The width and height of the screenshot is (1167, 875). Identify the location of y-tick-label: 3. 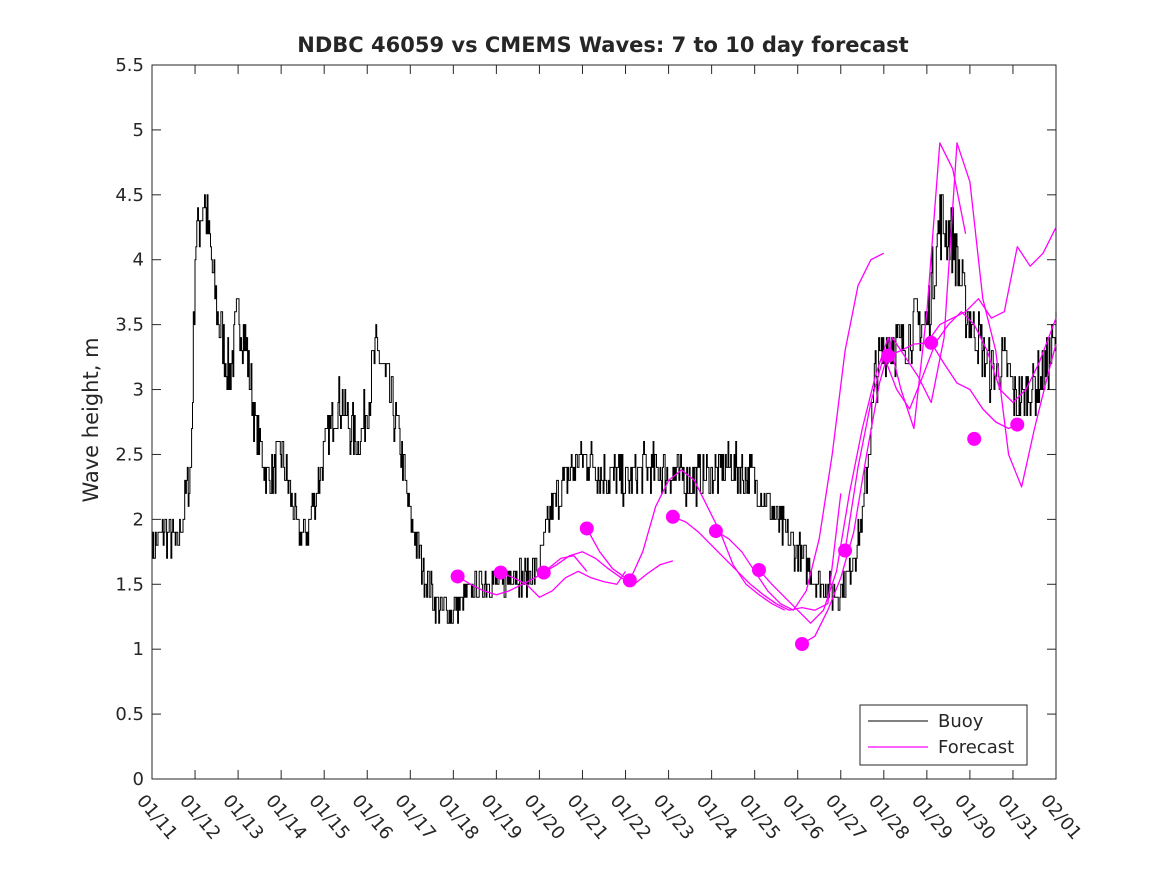
(138, 390).